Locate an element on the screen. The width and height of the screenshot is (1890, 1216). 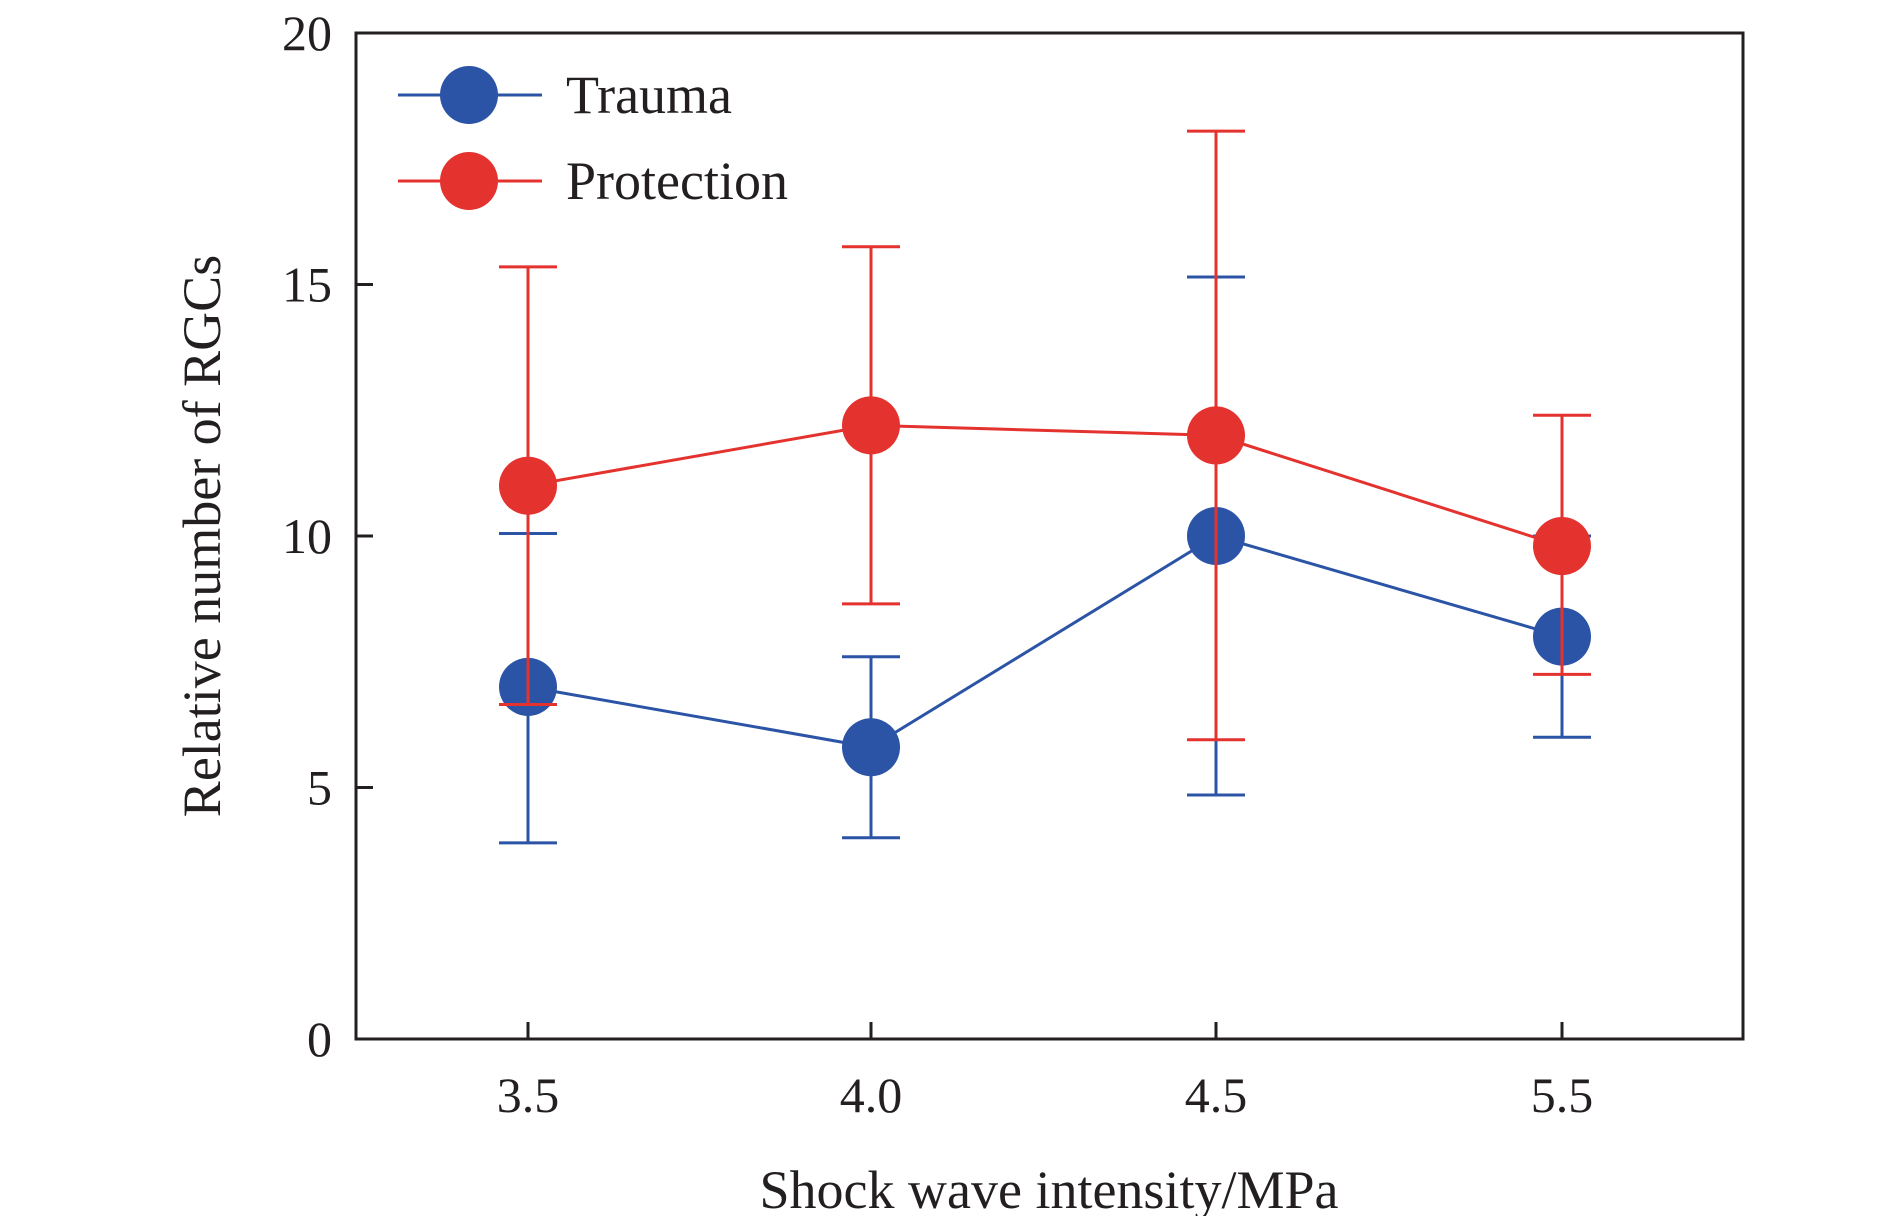
legend-marker-protection is located at coordinates (469, 181).